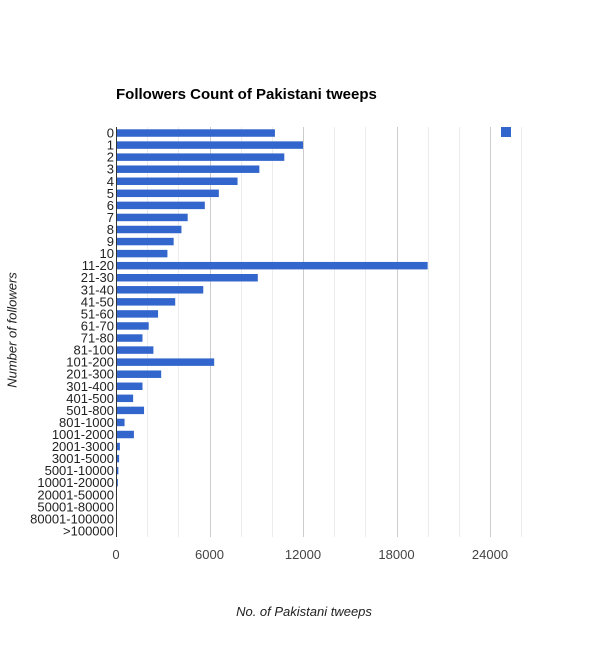  What do you see at coordinates (97, 313) in the screenshot?
I see `category-label: 51-60` at bounding box center [97, 313].